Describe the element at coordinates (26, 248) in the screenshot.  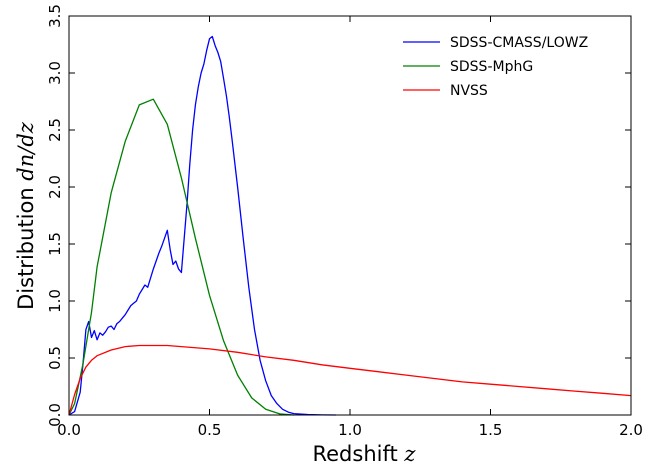
I see `y-axis-title-text: Distribution` at that location.